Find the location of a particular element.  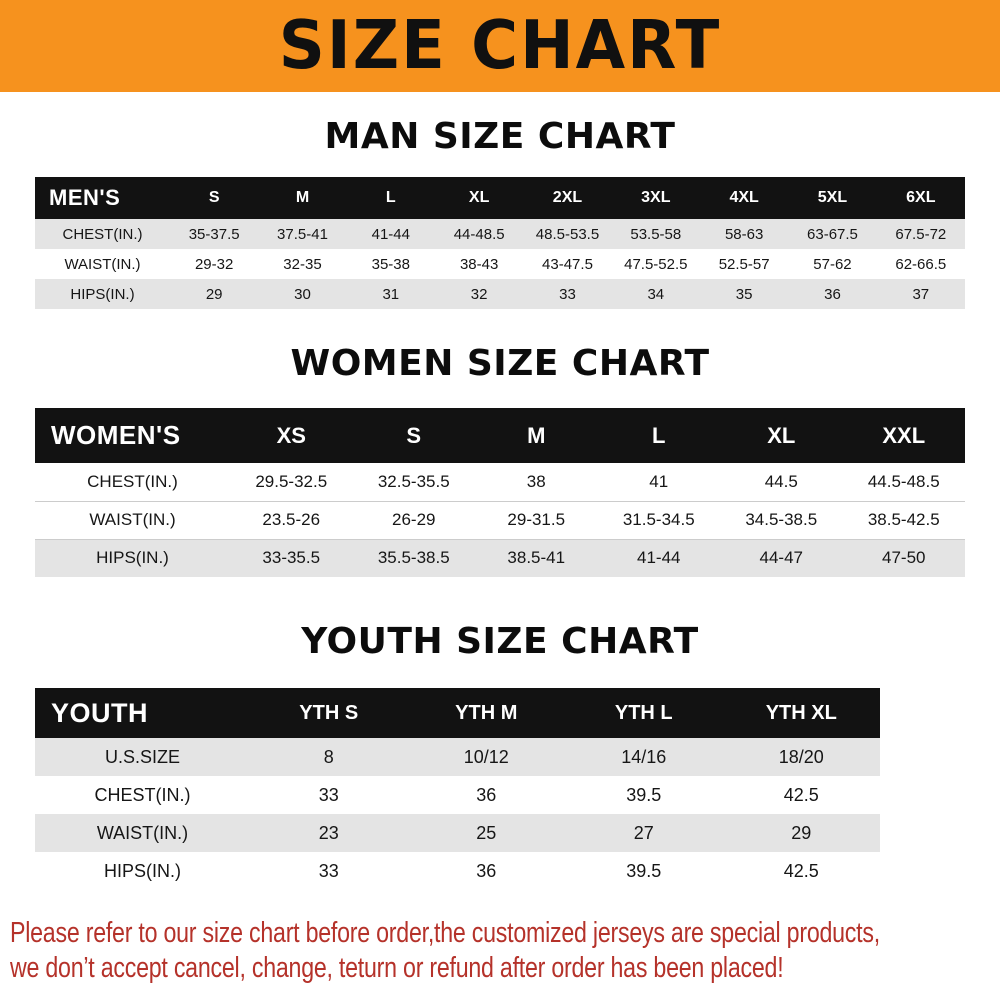

men-table-head: MEN'S S M L XL 2XL 3XL 4XL 5XL 6XL is located at coordinates (500, 198).